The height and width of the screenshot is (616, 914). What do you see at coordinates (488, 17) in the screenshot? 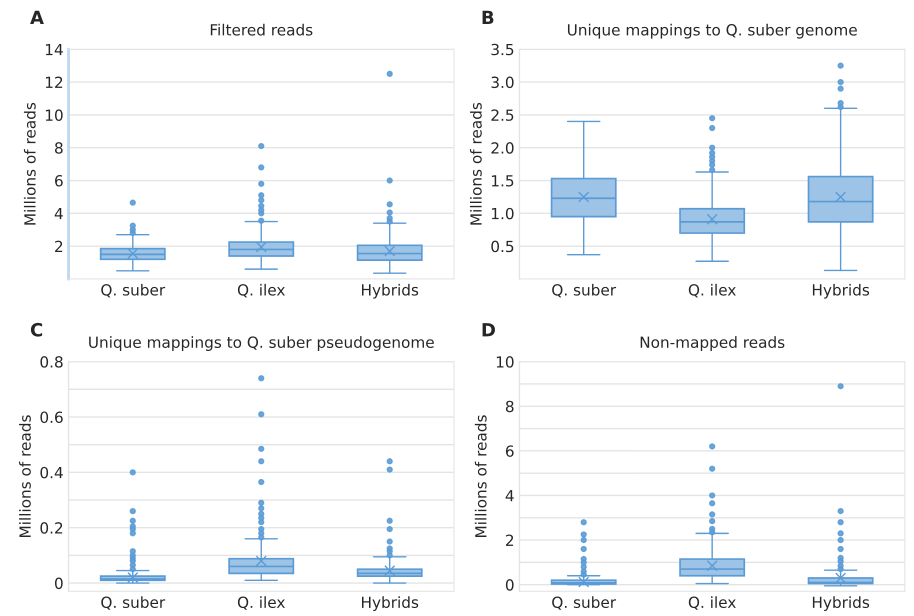
I see `text: B` at bounding box center [488, 17].